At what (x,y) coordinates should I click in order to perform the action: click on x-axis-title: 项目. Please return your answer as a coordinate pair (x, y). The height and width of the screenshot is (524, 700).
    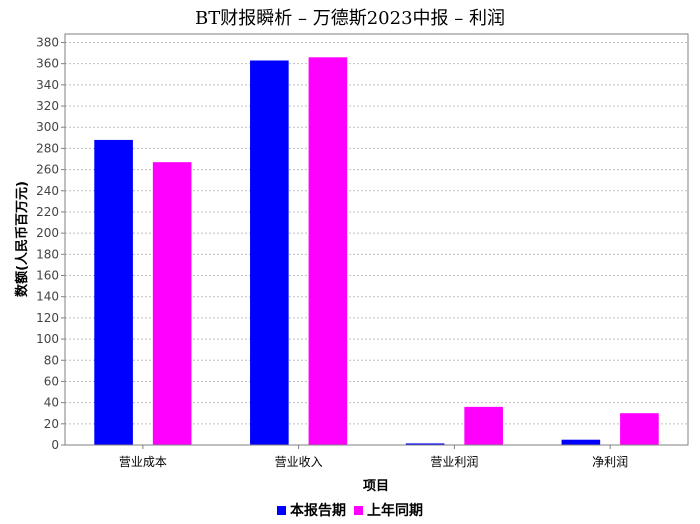
    Looking at the image, I should click on (376, 486).